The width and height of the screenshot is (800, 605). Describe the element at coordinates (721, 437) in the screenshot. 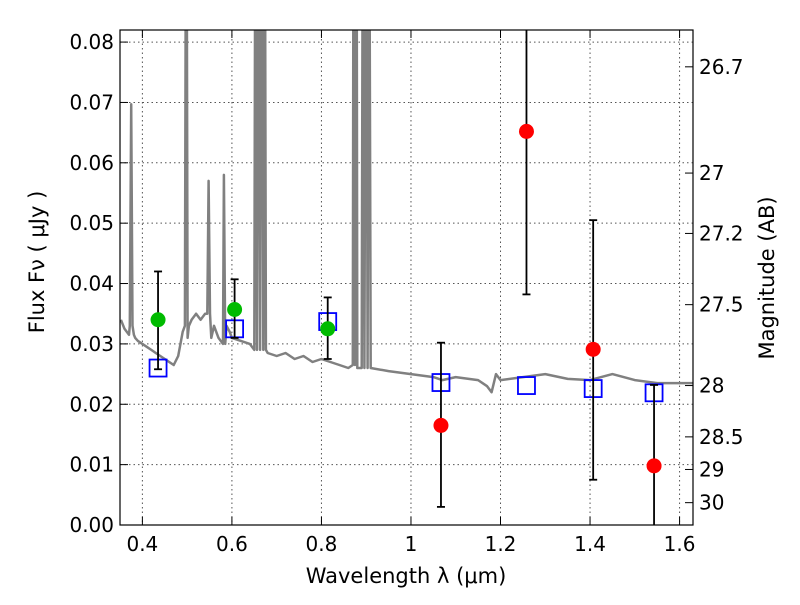

I see `magnitude-tick-label: 28.5` at that location.